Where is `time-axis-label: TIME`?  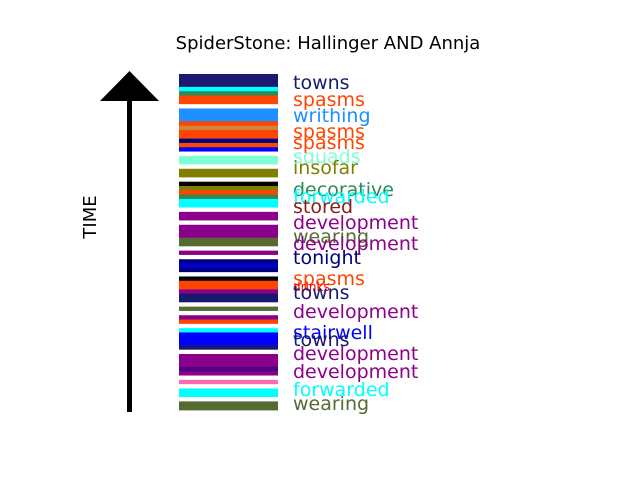 time-axis-label: TIME is located at coordinates (90, 217).